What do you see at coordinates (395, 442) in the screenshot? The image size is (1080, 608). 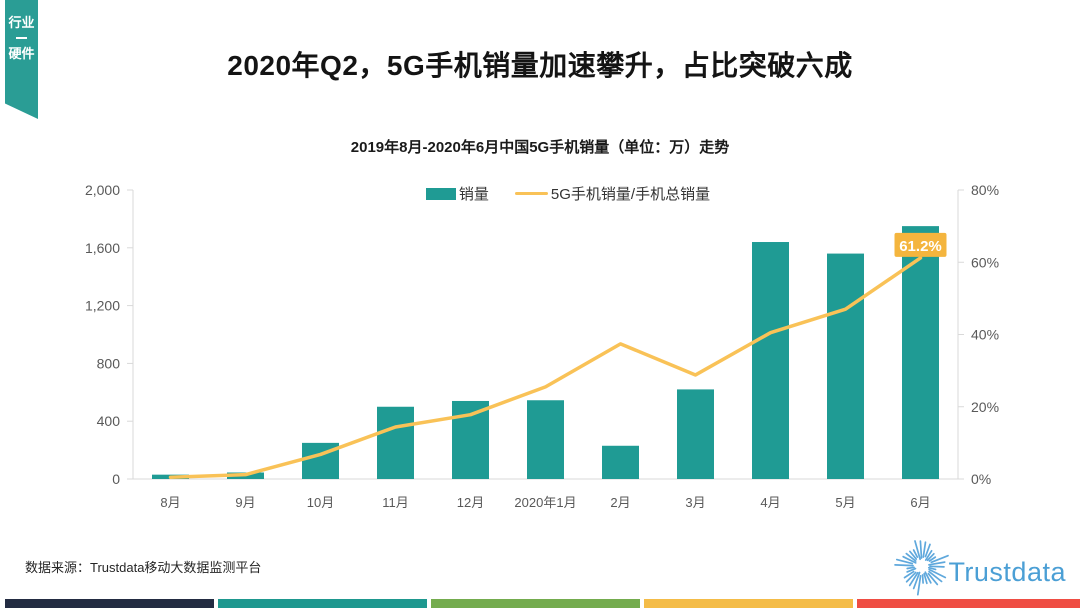 I see `bar-11月` at bounding box center [395, 442].